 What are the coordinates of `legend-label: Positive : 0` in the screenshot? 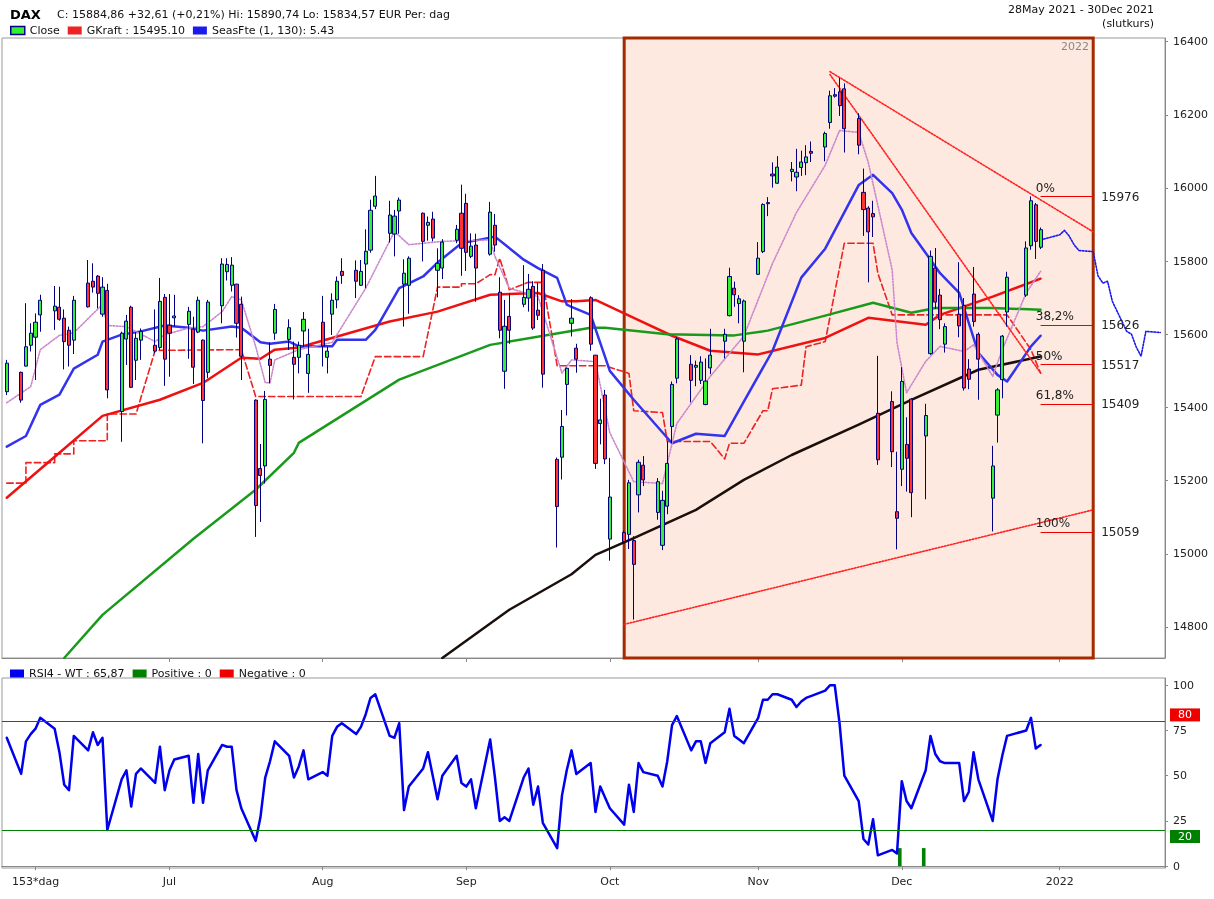 It's located at (181, 673).